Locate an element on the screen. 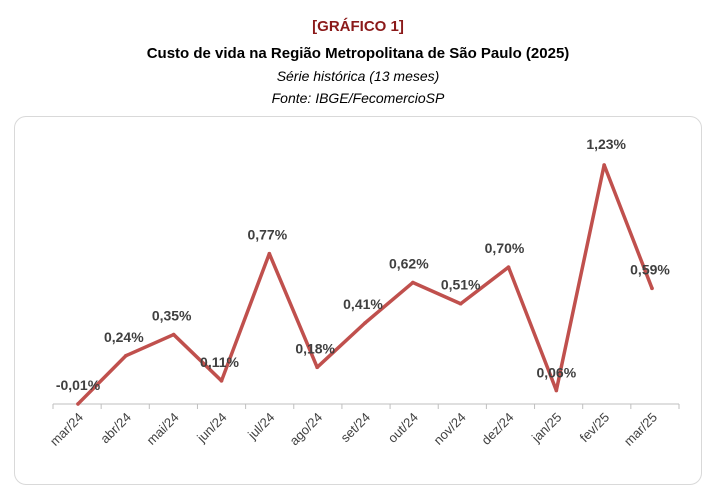  data-label: 0,24% is located at coordinates (124, 337).